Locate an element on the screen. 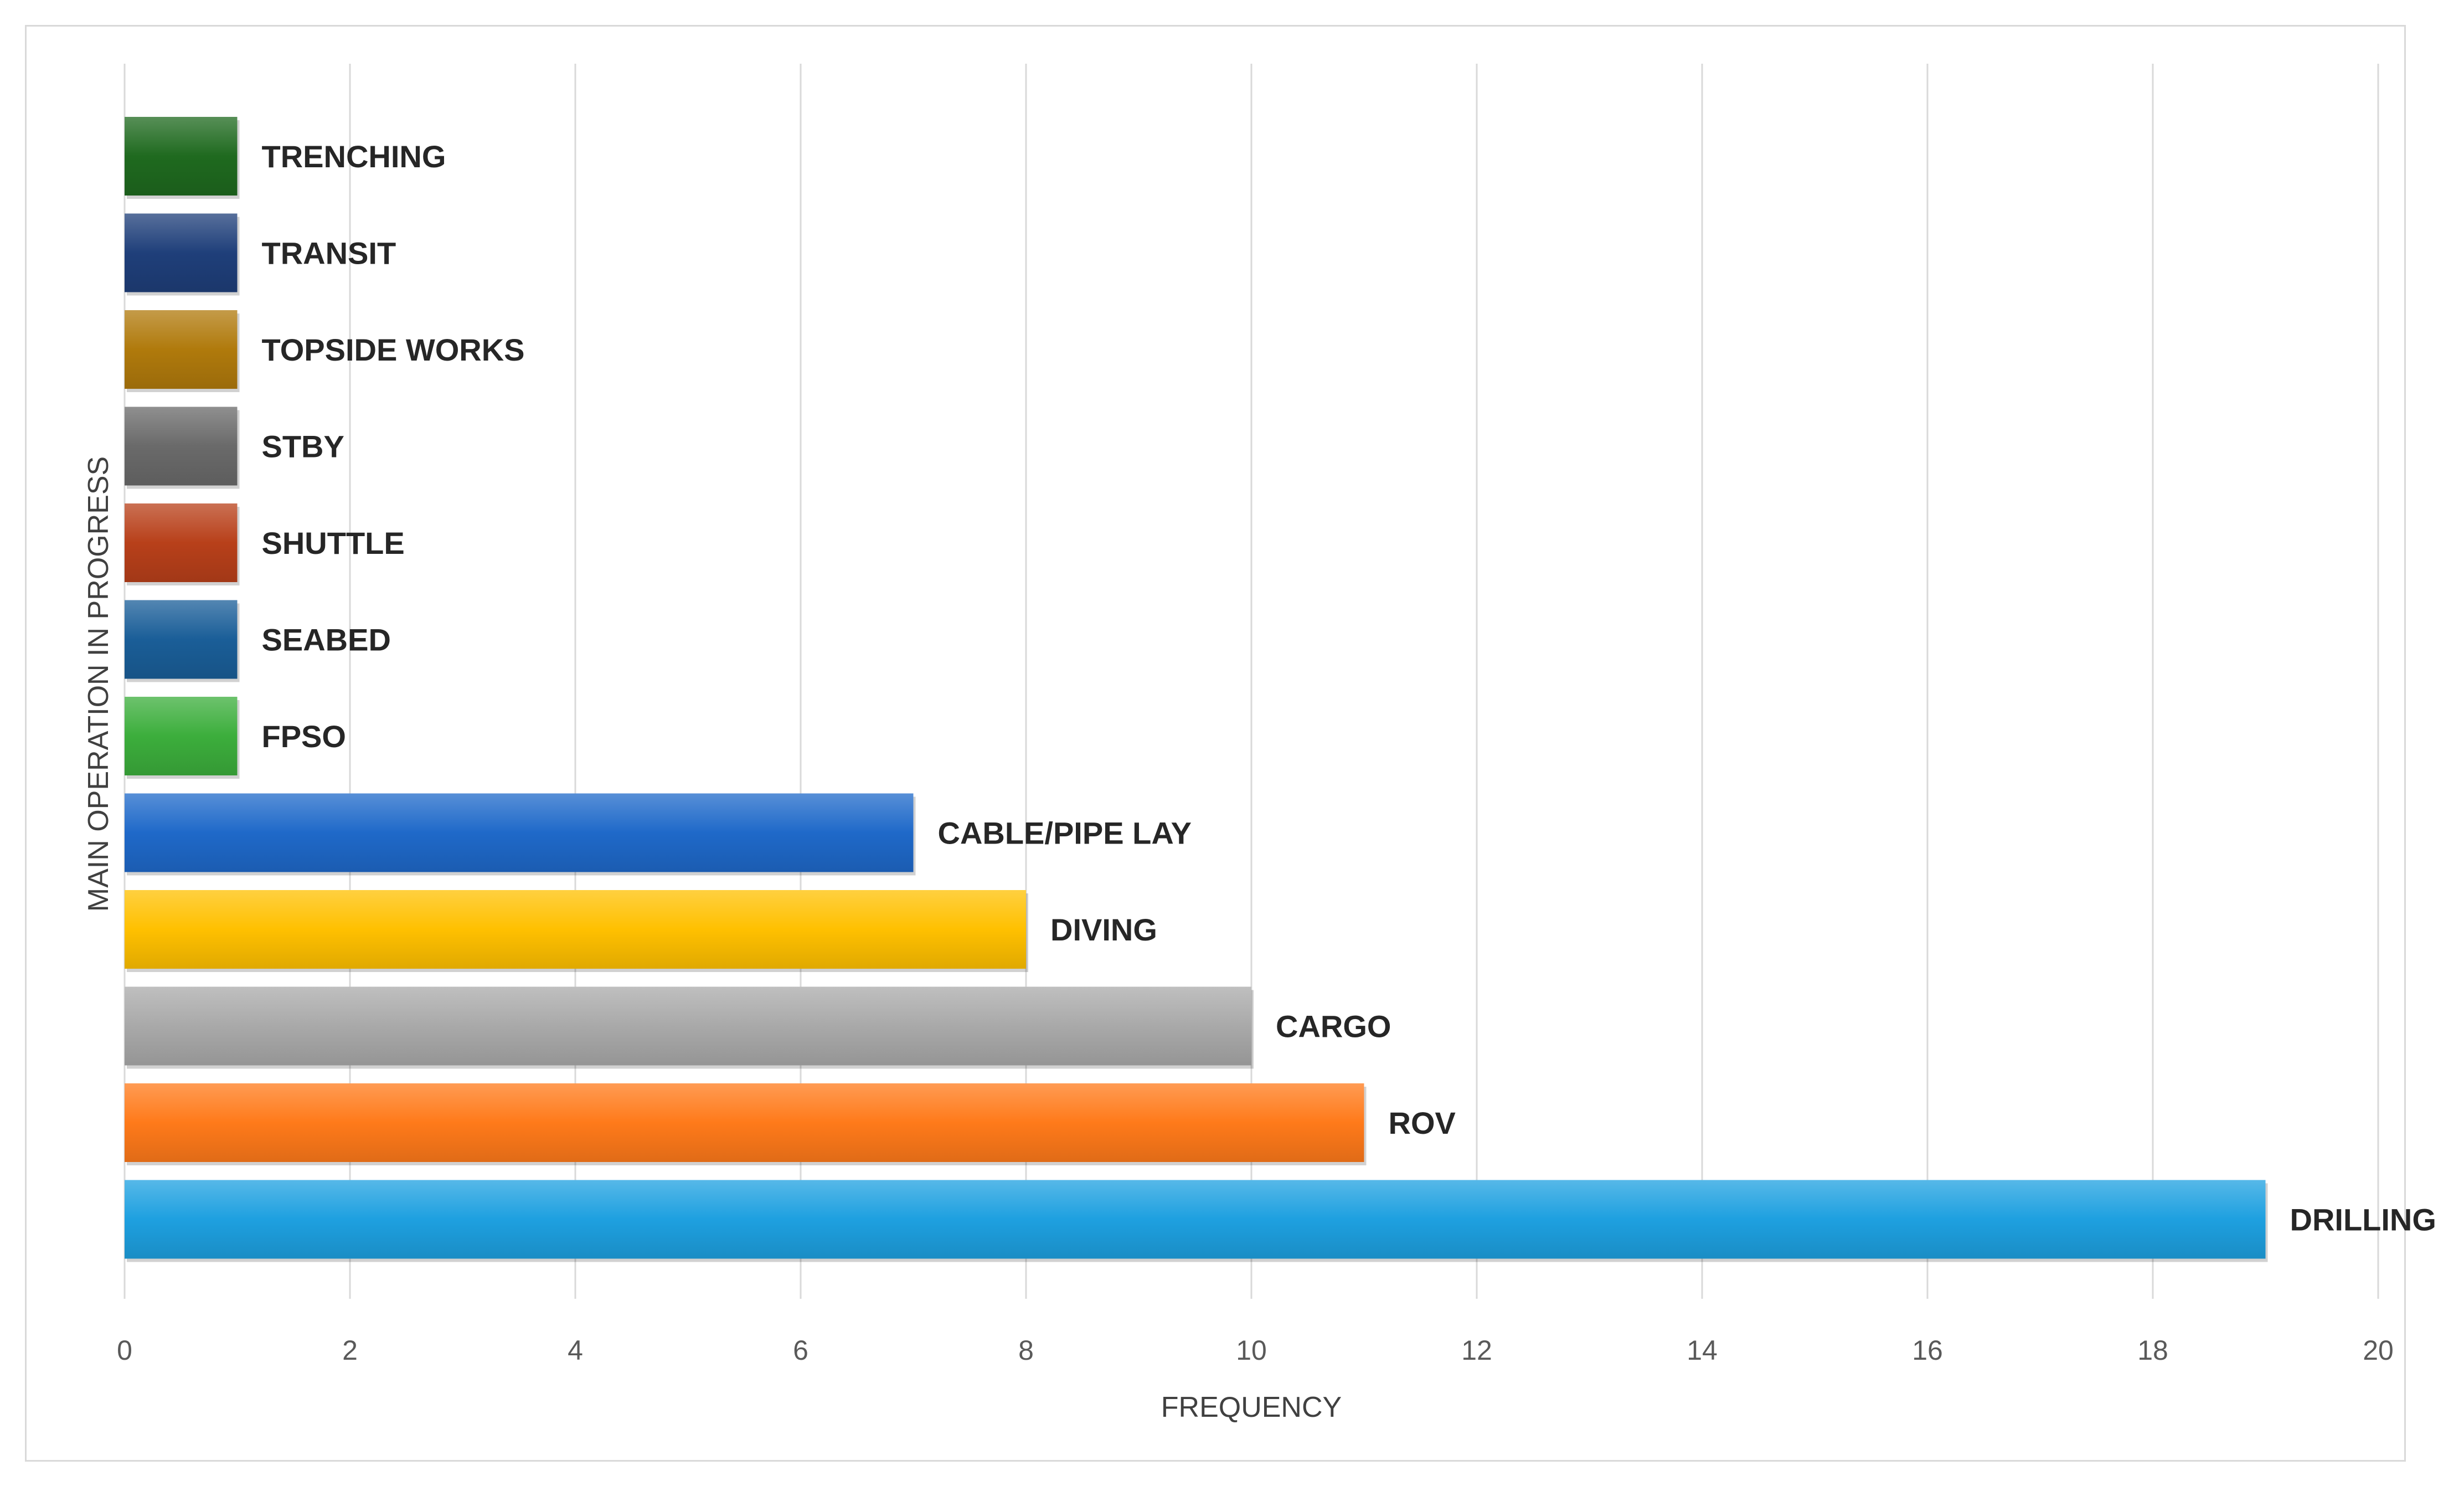  bar-category-label: TOPSIDE WORKS is located at coordinates (393, 349).